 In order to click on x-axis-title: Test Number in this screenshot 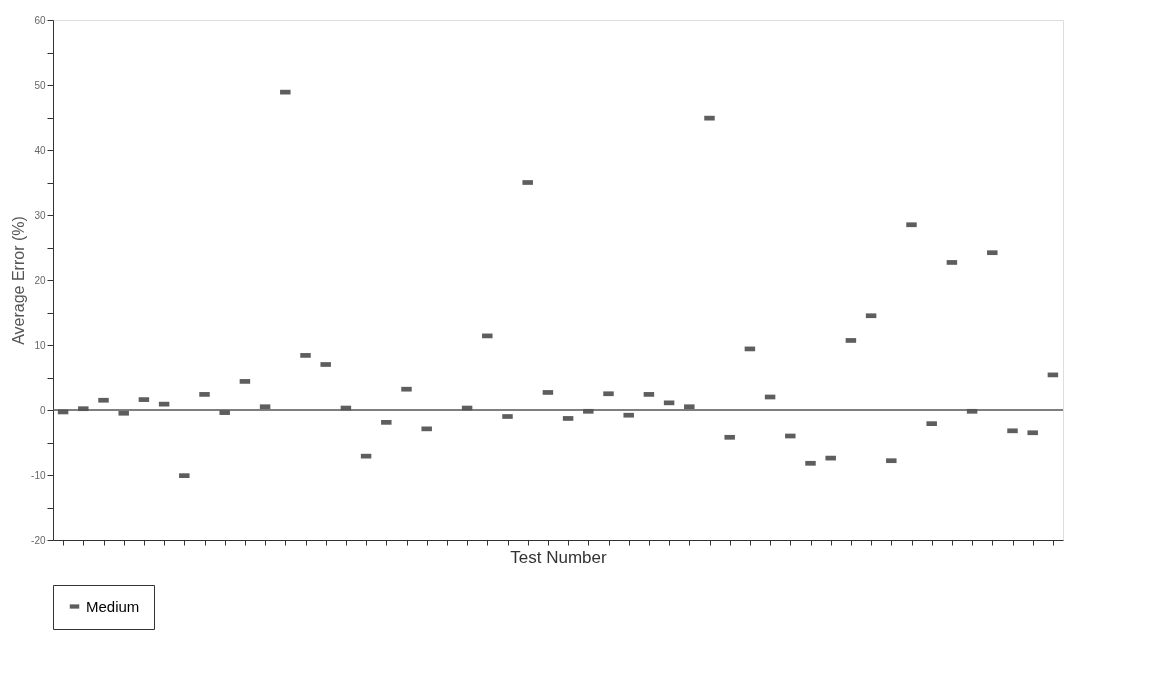, I will do `click(559, 557)`.